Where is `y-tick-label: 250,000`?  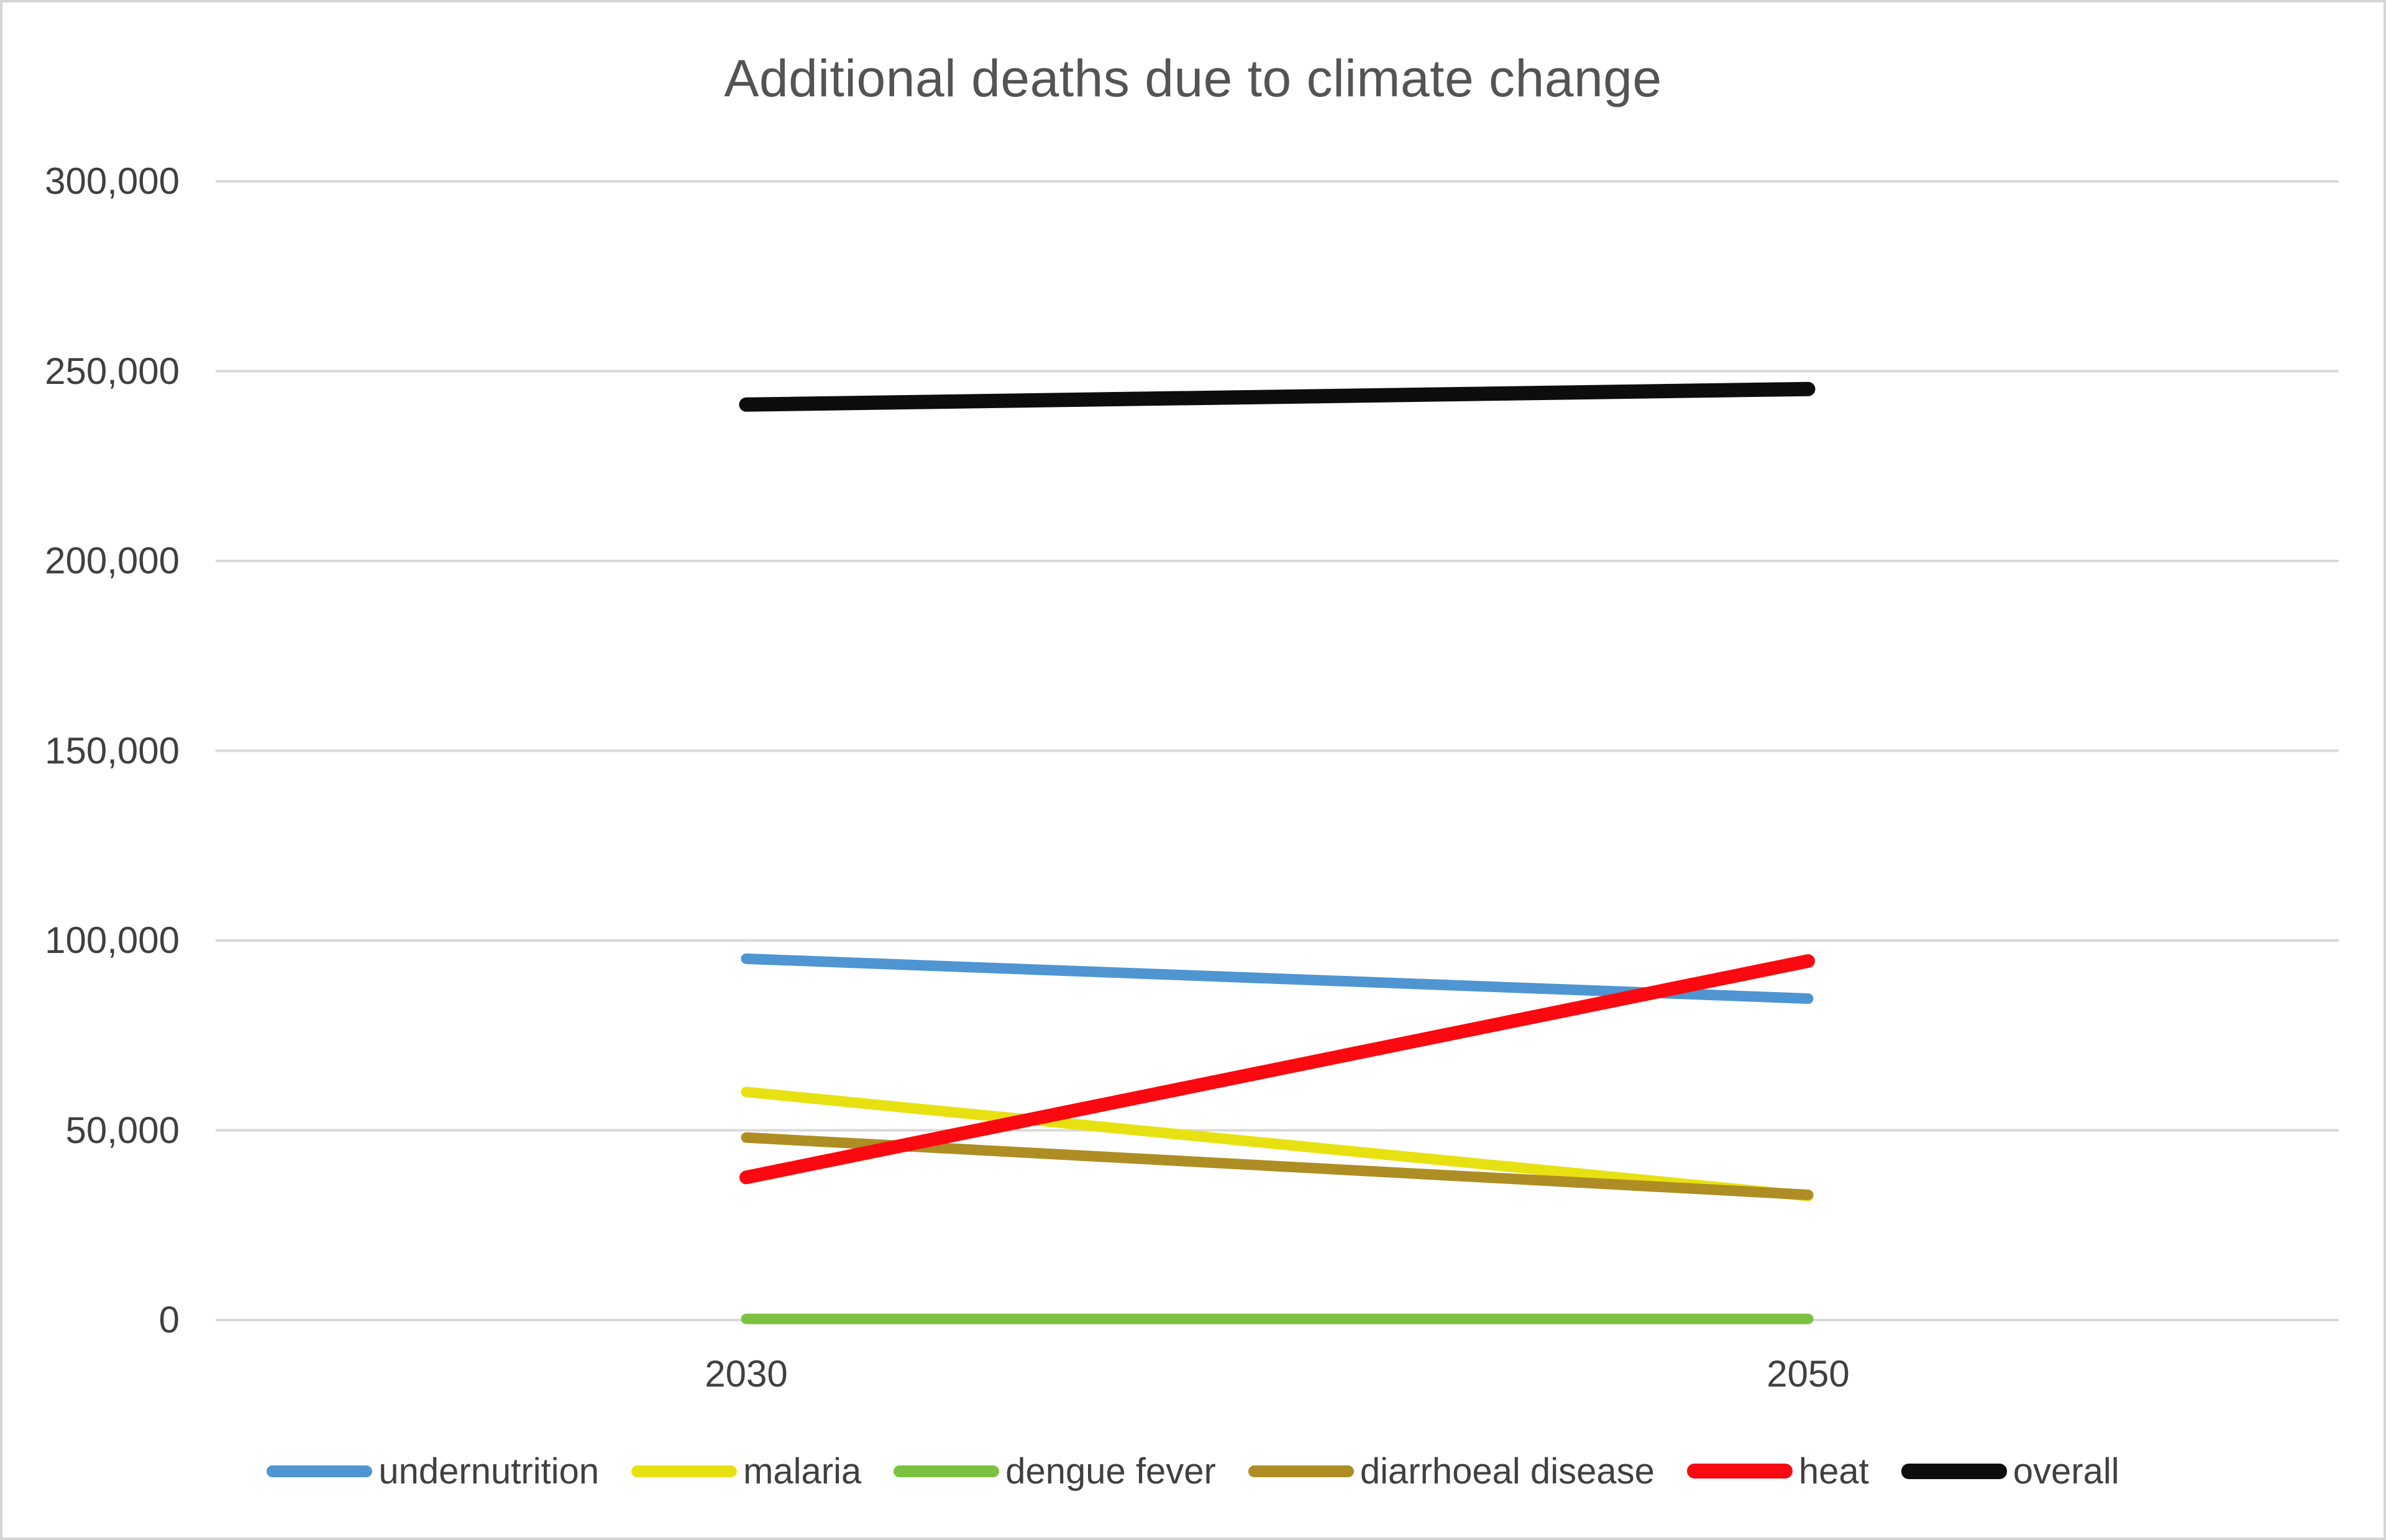 y-tick-label: 250,000 is located at coordinates (112, 371).